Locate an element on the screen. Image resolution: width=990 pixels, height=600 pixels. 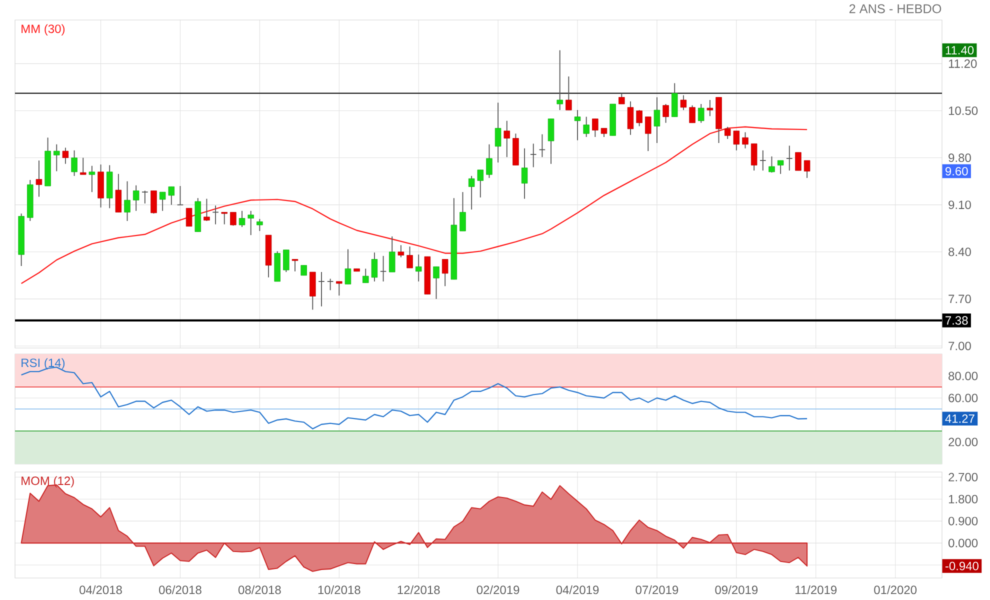
x-tick-label: 02/2019 is located at coordinates (498, 589).